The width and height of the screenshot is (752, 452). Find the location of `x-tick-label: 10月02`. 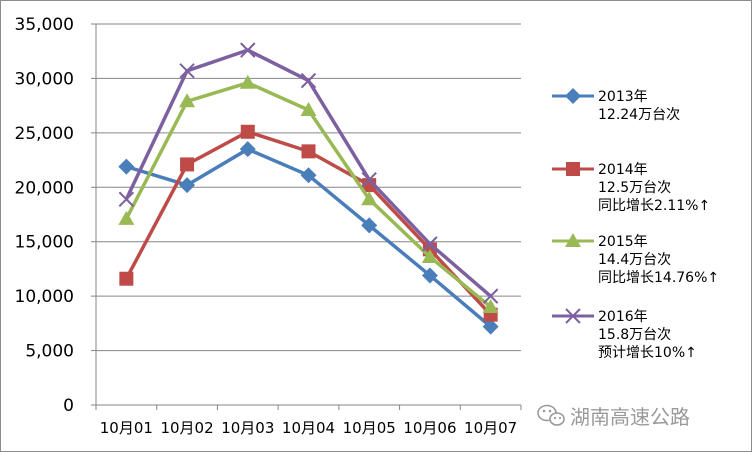

x-tick-label: 10月02 is located at coordinates (186, 428).